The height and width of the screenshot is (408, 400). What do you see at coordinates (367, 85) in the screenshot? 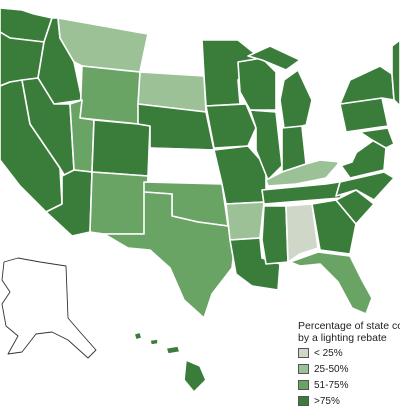
I see `state-NY` at bounding box center [367, 85].